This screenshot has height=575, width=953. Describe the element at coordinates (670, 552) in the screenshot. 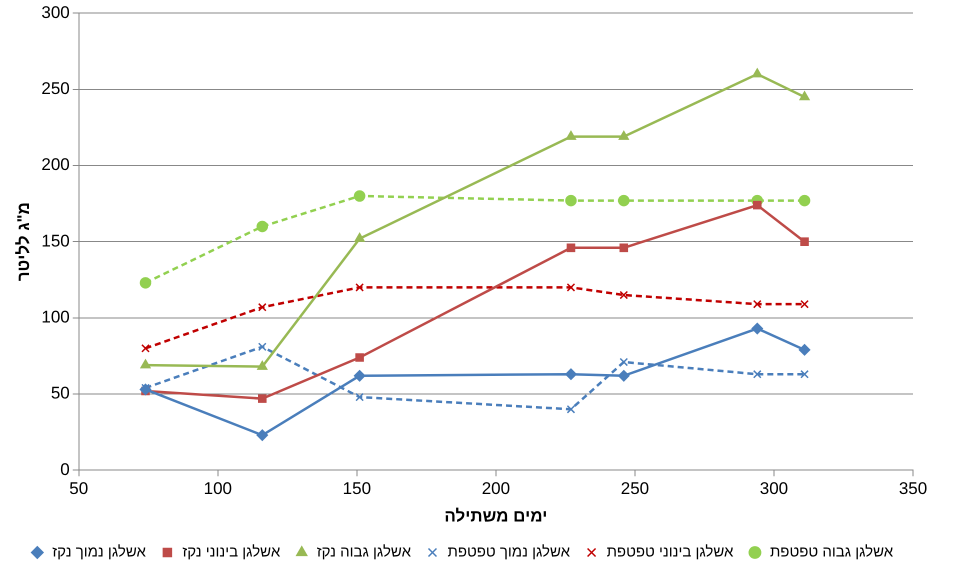

I see `legend-label: אשלגן בינוני טפטפת` at that location.